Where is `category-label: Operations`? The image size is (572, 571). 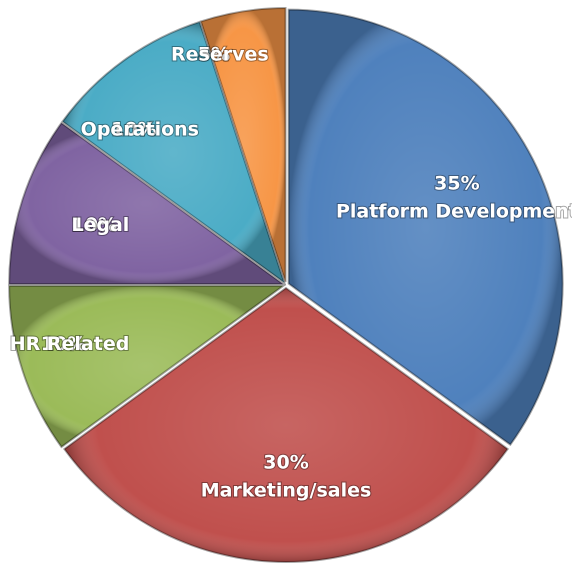 category-label: Operations is located at coordinates (140, 129).